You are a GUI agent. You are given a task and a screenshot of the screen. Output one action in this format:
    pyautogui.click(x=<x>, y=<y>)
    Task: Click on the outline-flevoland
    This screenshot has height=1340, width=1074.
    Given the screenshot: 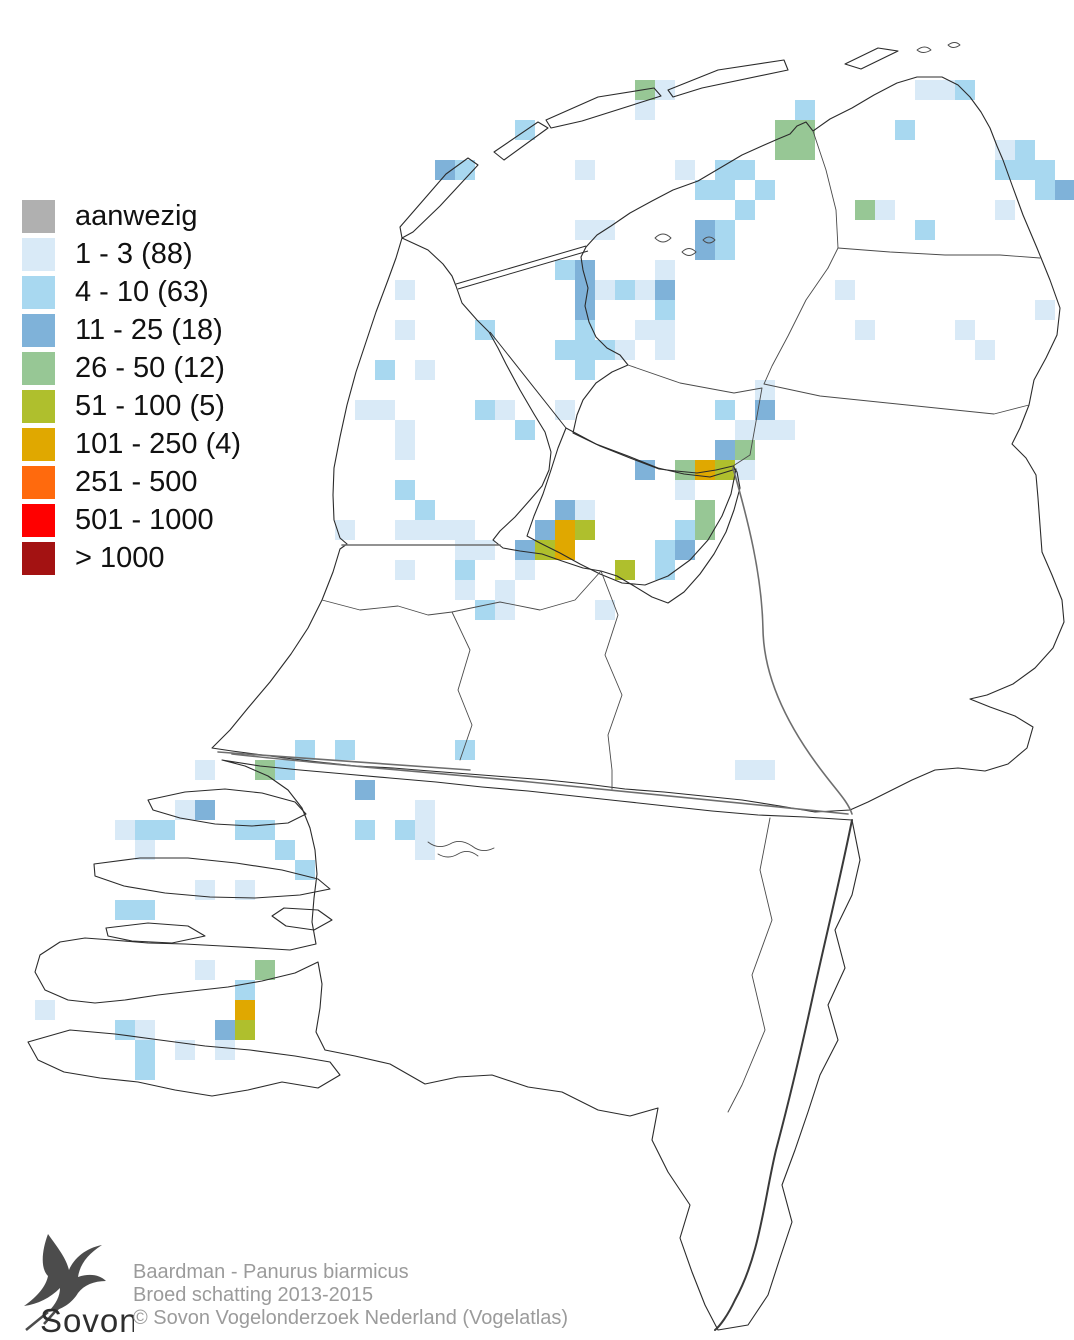 What is the action you would take?
    pyautogui.click(x=631, y=506)
    